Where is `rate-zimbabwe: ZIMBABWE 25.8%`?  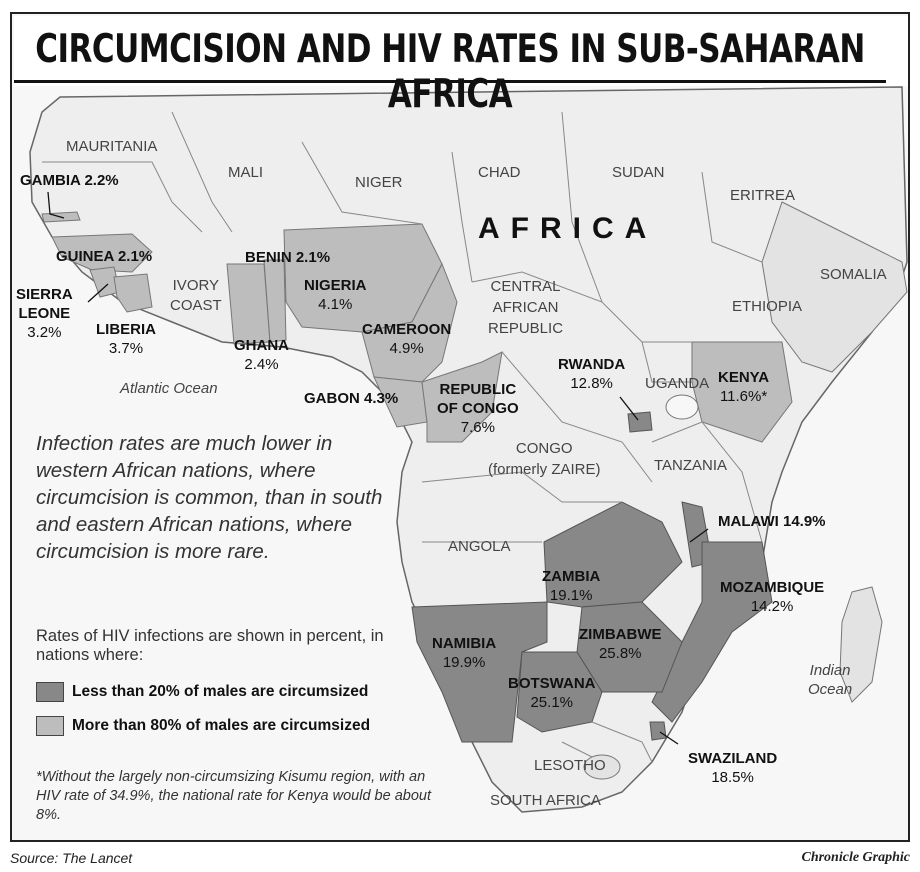 rate-zimbabwe: ZIMBABWE 25.8% is located at coordinates (620, 644).